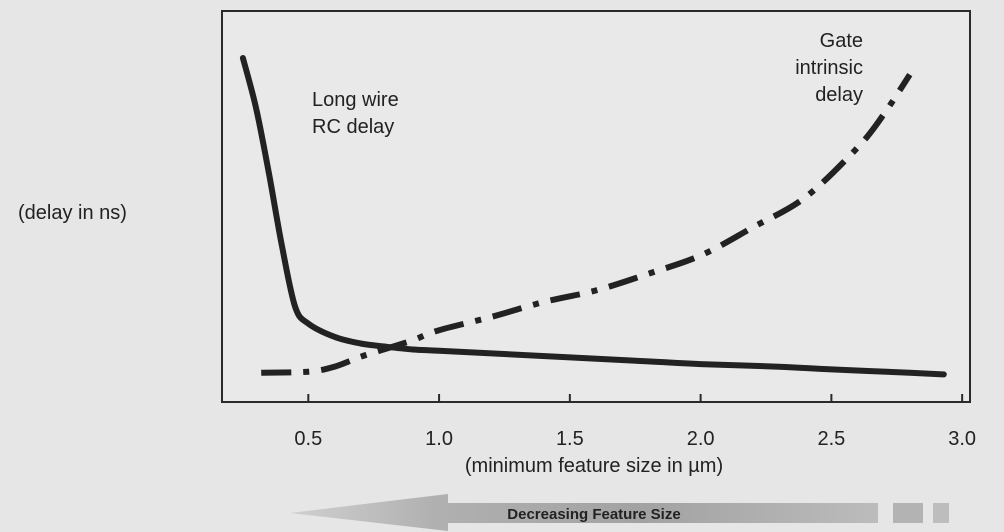 Image resolution: width=1004 pixels, height=532 pixels. Describe the element at coordinates (701, 439) in the screenshot. I see `x-tick-label: 2.0` at that location.